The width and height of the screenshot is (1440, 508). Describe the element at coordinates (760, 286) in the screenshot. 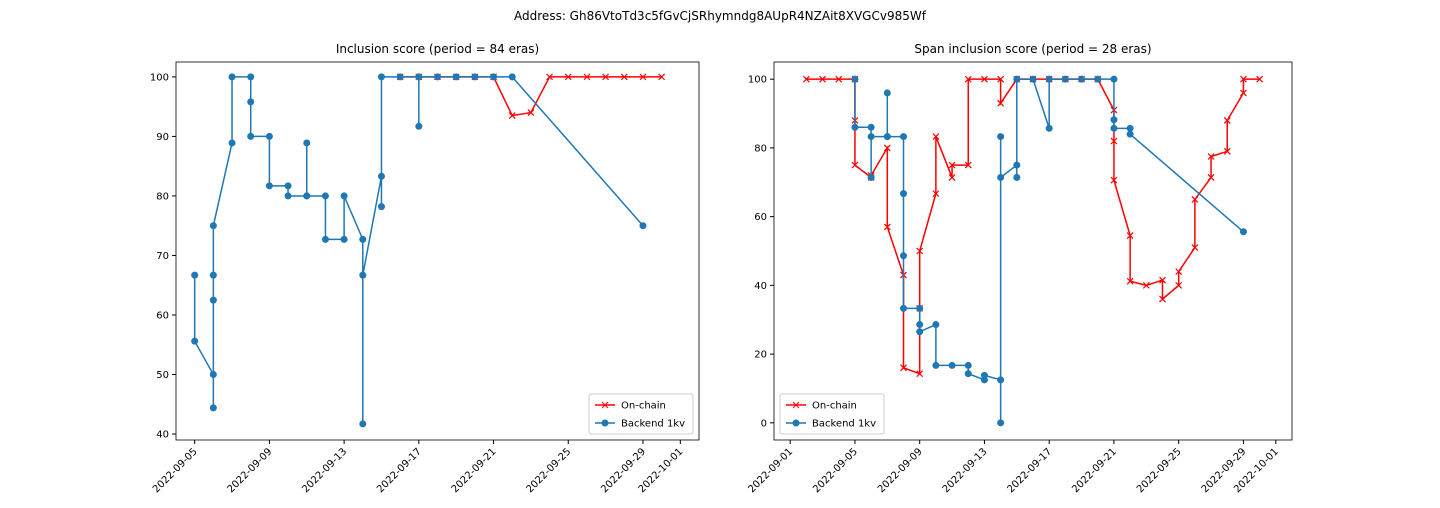

I see `y-tick-label: 40` at that location.